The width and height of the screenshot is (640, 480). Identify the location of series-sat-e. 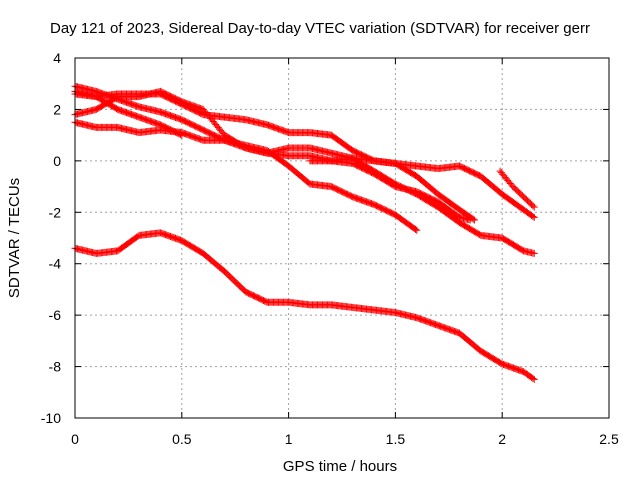
(128, 113).